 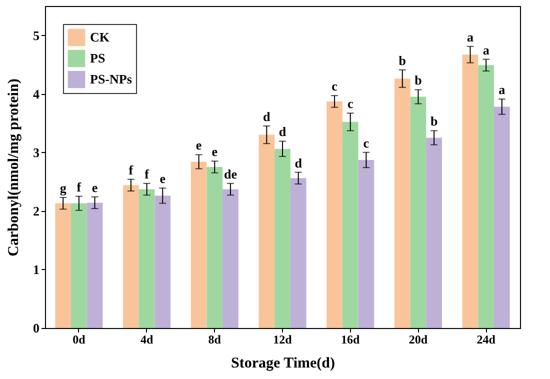 I want to click on legend-label: CK, so click(x=100, y=37).